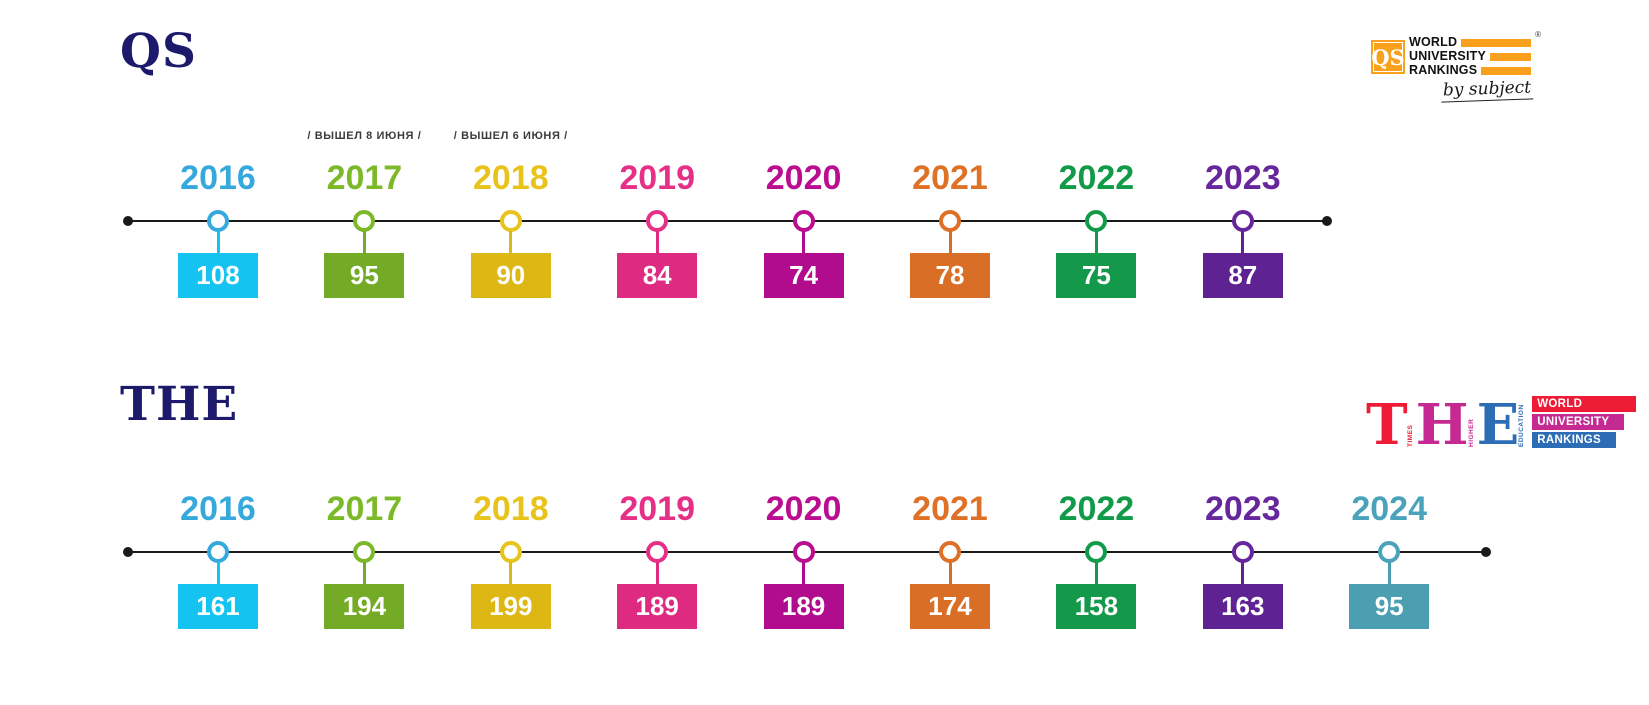 The image size is (1649, 705). Describe the element at coordinates (364, 509) in the screenshot. I see `the-year-label-2017: 2017` at that location.